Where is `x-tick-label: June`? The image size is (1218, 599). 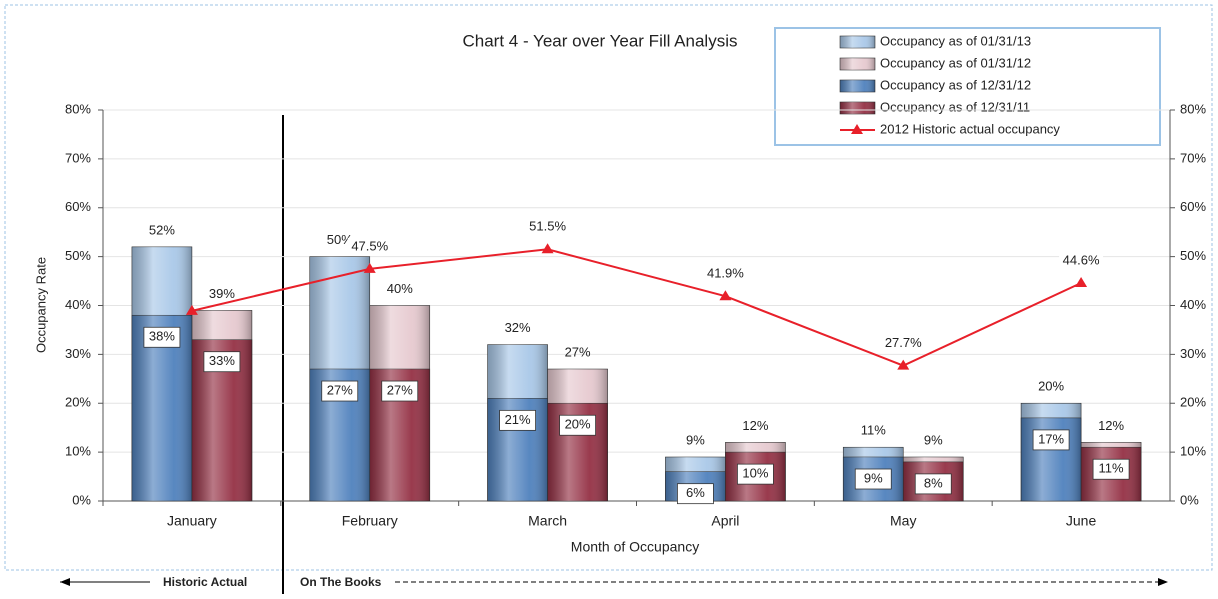
x-tick-label: June is located at coordinates (1081, 521).